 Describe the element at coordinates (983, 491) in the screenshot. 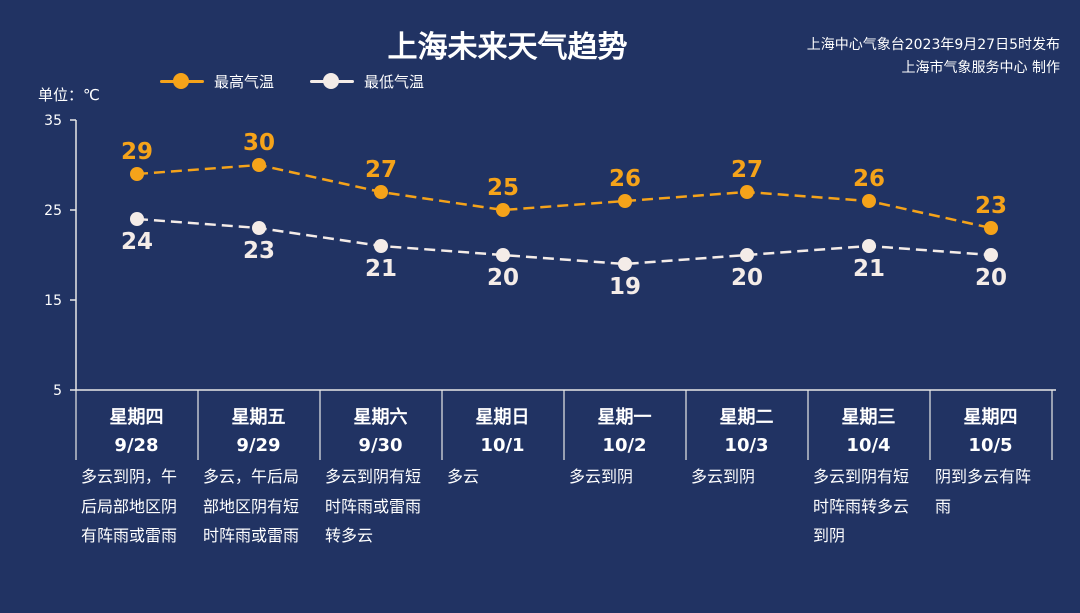

I see `weather-description: 阴到多云有阵雨` at that location.